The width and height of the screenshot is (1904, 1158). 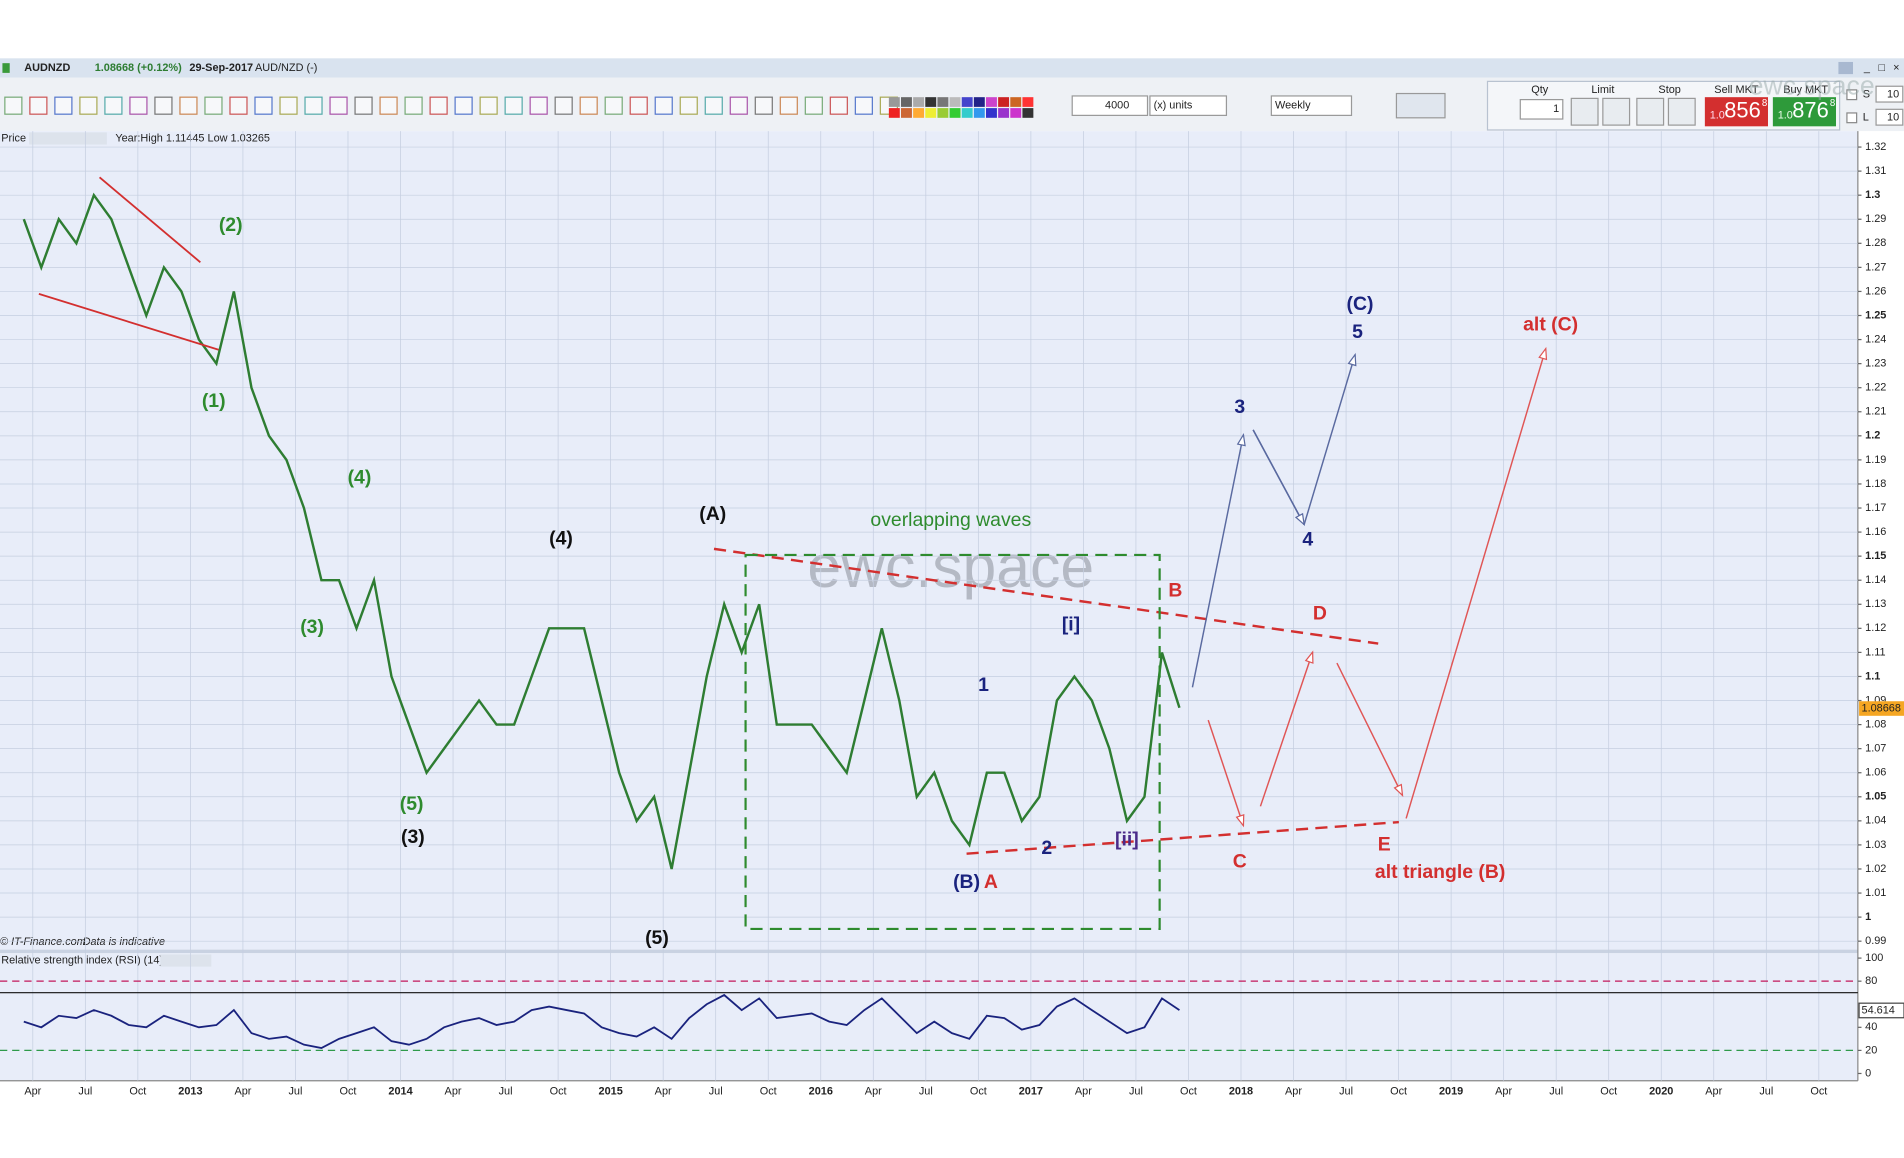 What do you see at coordinates (137, 1092) in the screenshot?
I see `x-tick-label: Oct` at bounding box center [137, 1092].